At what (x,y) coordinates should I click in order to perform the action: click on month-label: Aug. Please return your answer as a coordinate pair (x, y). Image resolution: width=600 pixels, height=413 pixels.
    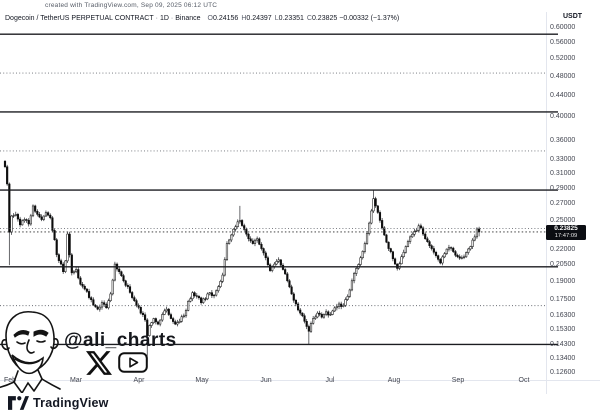
    Looking at the image, I should click on (394, 380).